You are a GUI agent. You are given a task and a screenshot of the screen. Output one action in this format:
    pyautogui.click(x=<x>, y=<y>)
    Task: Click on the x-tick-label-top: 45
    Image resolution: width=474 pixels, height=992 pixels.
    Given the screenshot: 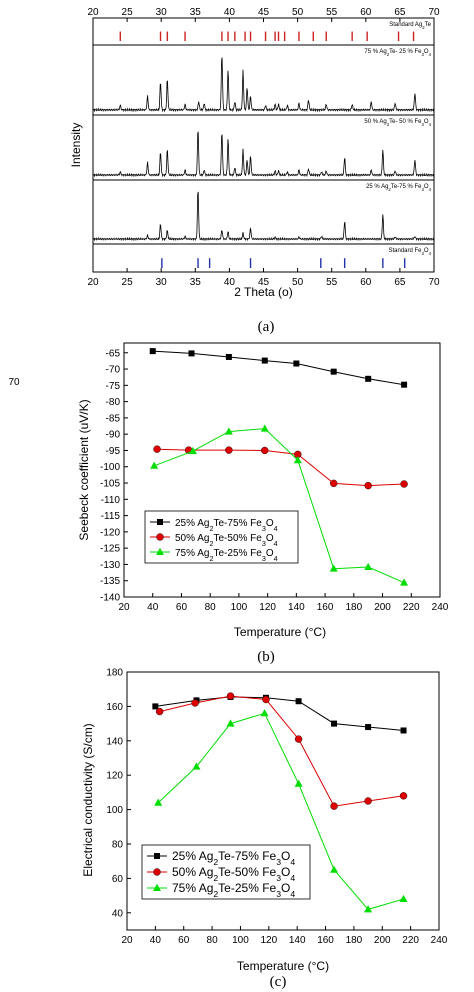 What is the action you would take?
    pyautogui.click(x=264, y=12)
    